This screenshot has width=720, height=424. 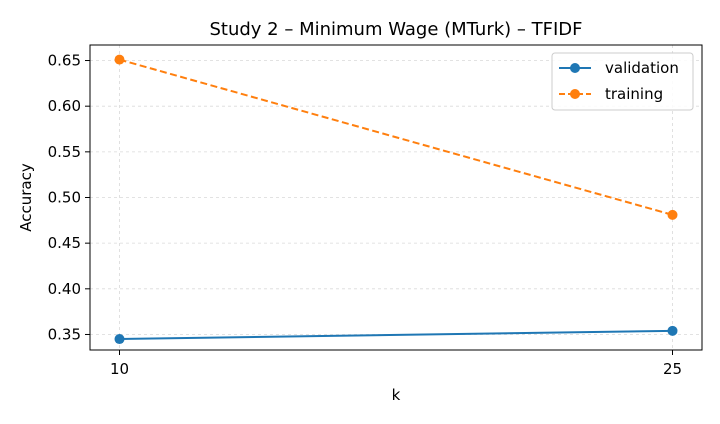 What do you see at coordinates (672, 369) in the screenshot?
I see `x-tick-label: 25` at bounding box center [672, 369].